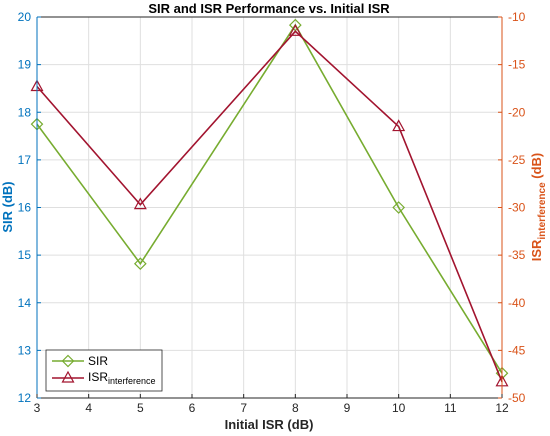 The width and height of the screenshot is (550, 436). Describe the element at coordinates (517, 160) in the screenshot. I see `right-tick-label: -25` at that location.